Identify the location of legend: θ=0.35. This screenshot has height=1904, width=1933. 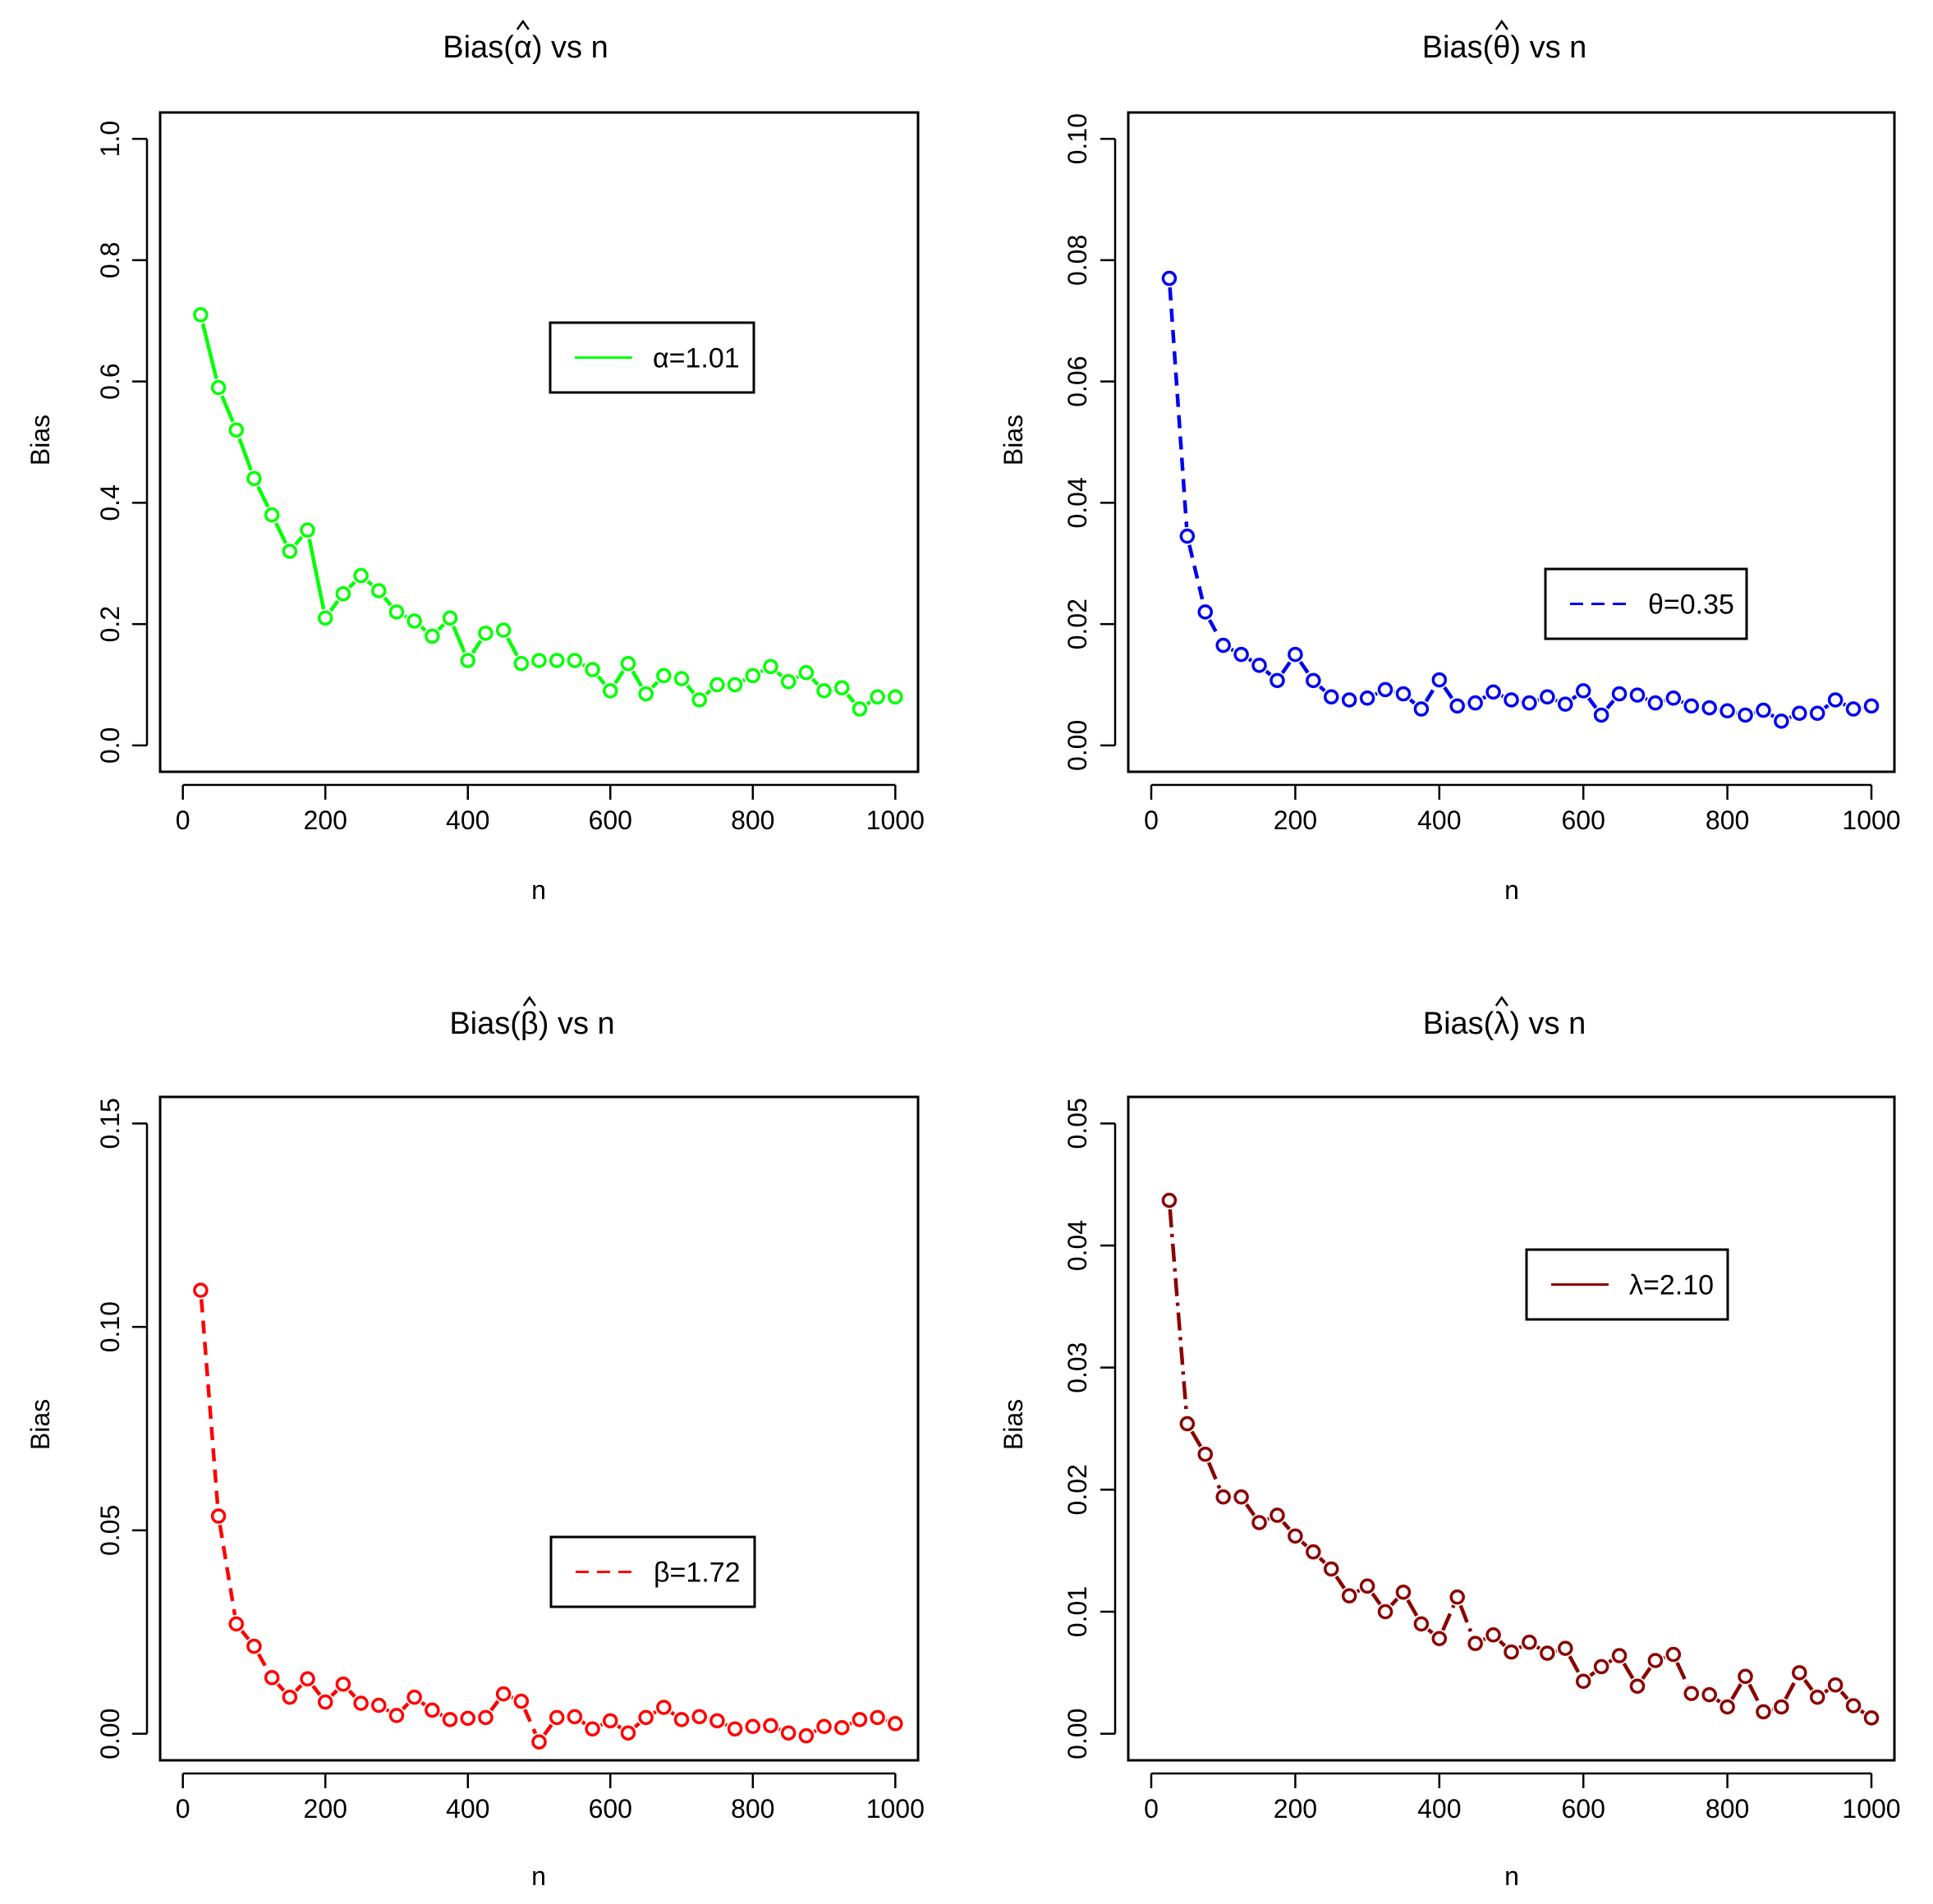
(1646, 603).